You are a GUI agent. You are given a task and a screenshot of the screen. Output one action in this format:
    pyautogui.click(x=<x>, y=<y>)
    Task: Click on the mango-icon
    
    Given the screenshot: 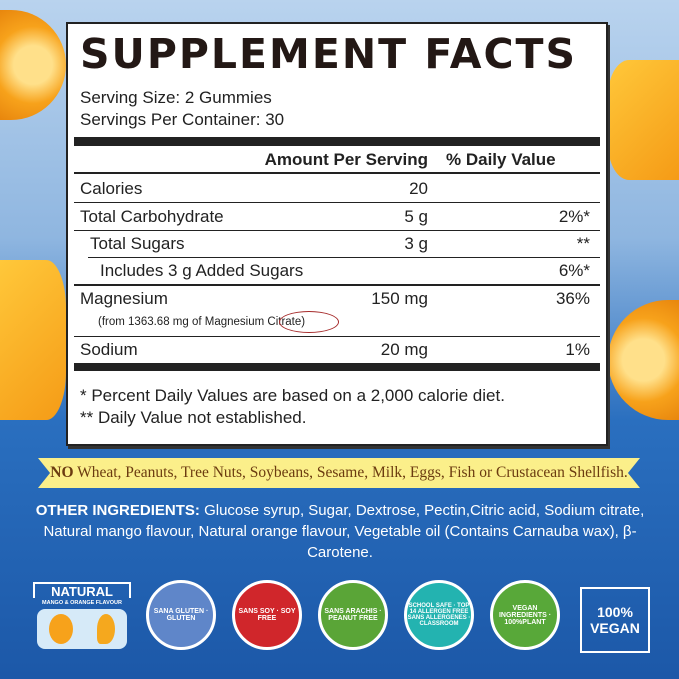 What is the action you would take?
    pyautogui.click(x=106, y=629)
    